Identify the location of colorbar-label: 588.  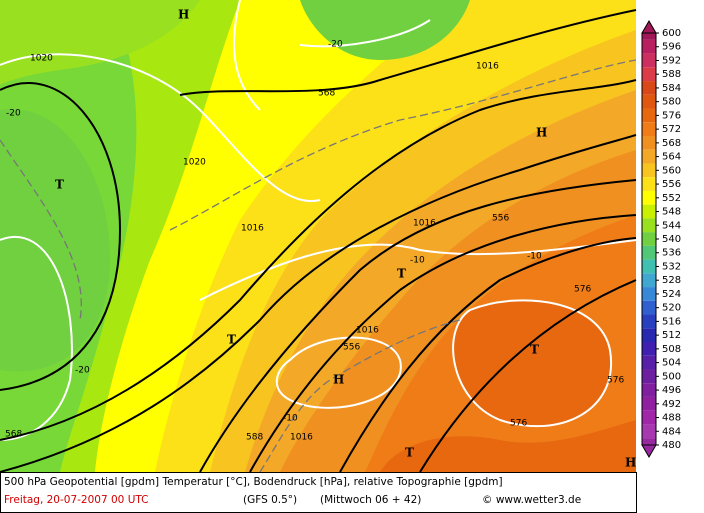
(671, 74).